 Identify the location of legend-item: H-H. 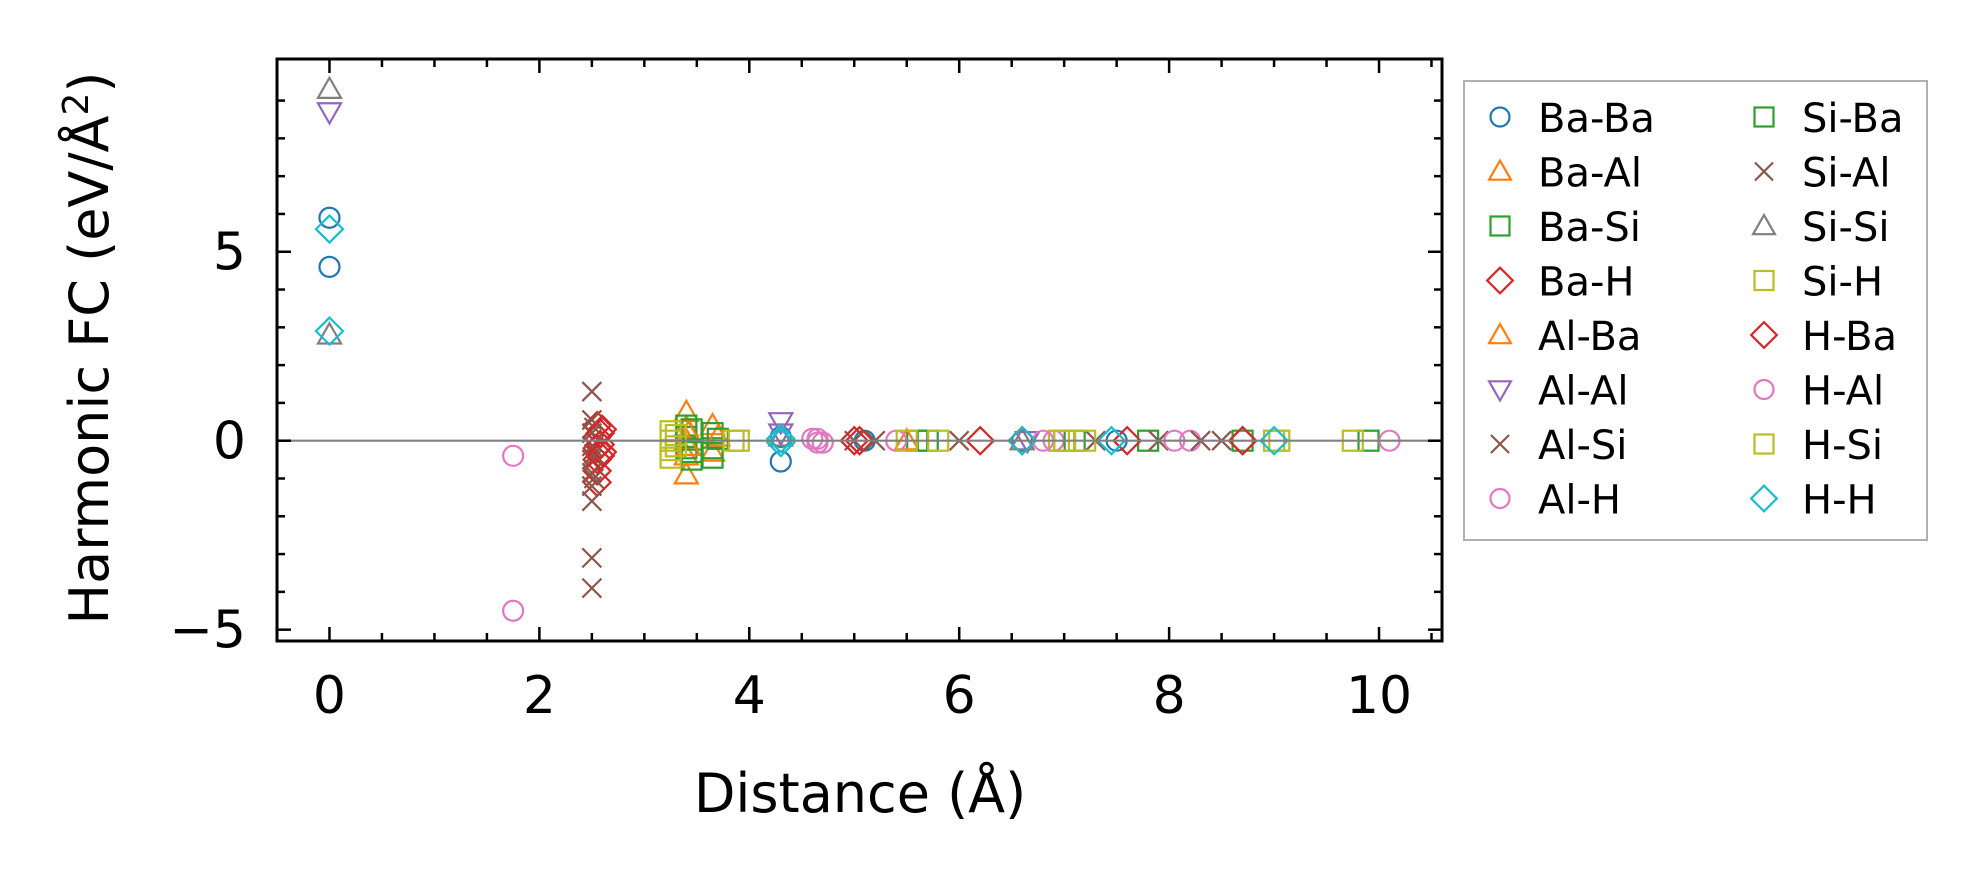
(1813, 501).